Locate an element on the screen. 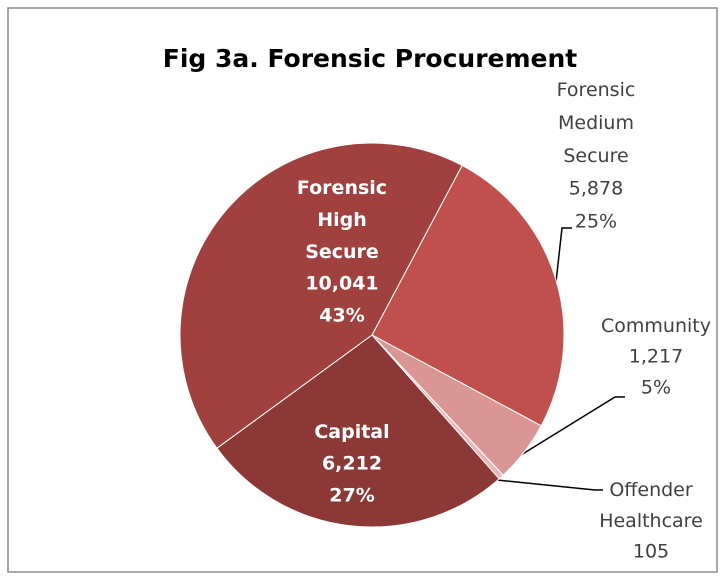 This screenshot has width=725, height=580. slice-name-line: High is located at coordinates (342, 220).